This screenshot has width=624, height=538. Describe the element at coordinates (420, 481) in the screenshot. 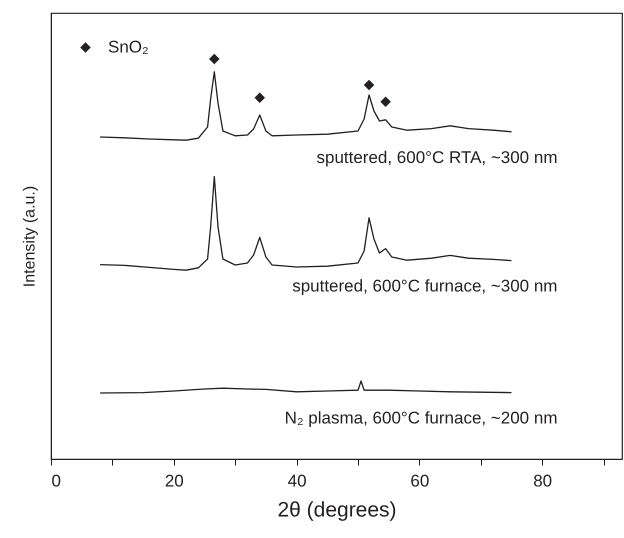

I see `x-tick-label: 60` at that location.